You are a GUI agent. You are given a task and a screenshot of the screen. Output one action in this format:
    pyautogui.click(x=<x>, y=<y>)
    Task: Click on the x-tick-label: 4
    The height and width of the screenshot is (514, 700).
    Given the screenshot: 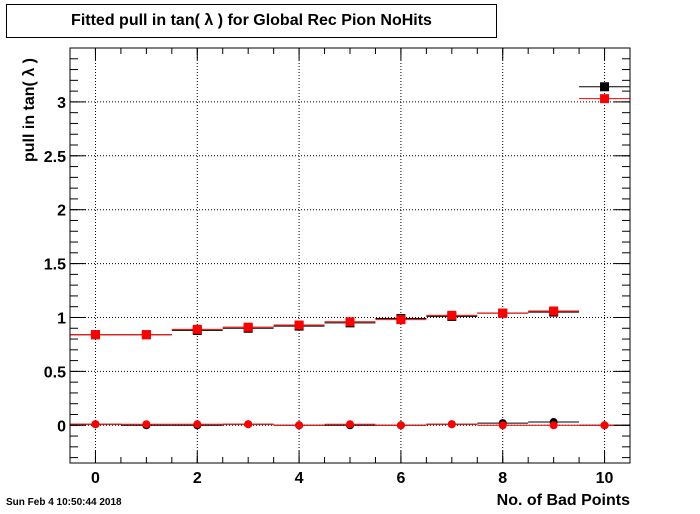 What is the action you would take?
    pyautogui.click(x=299, y=478)
    